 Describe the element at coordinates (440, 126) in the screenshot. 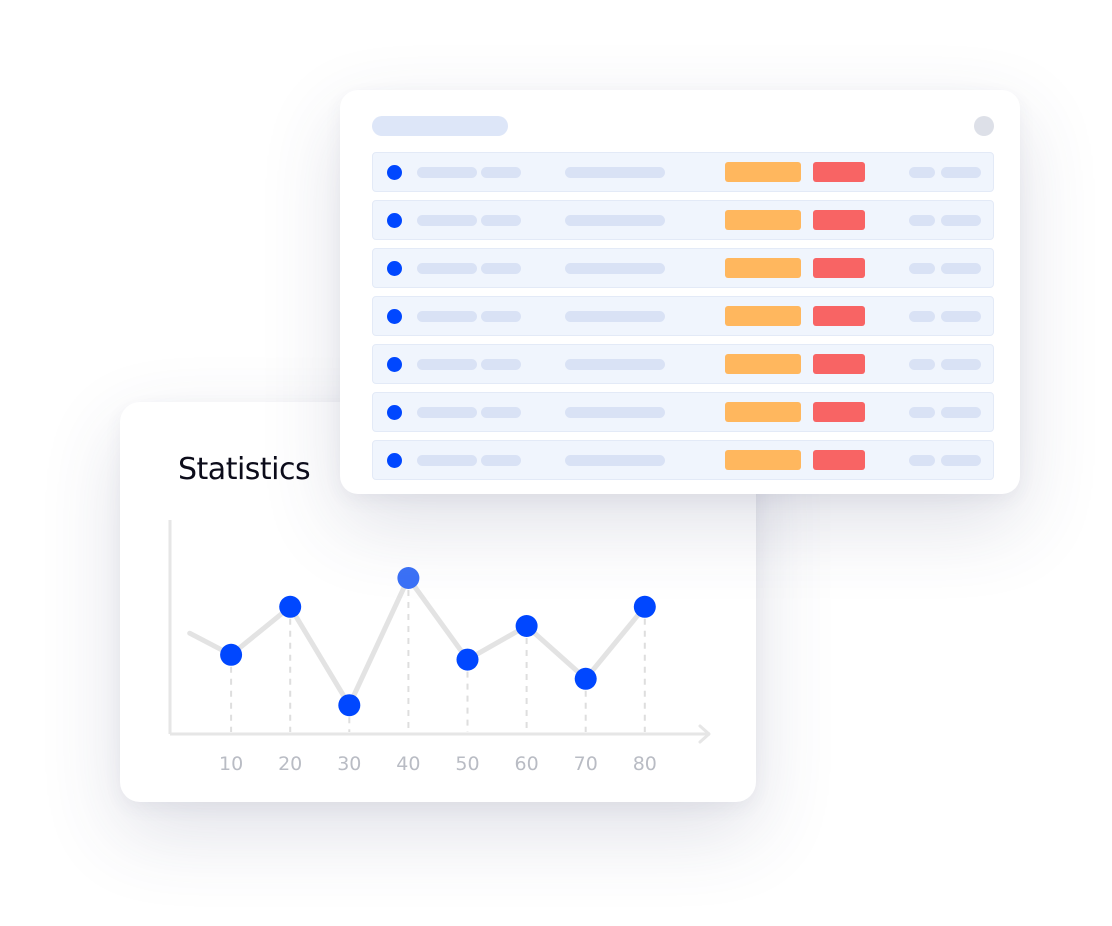

I see `table-header-placeholder` at that location.